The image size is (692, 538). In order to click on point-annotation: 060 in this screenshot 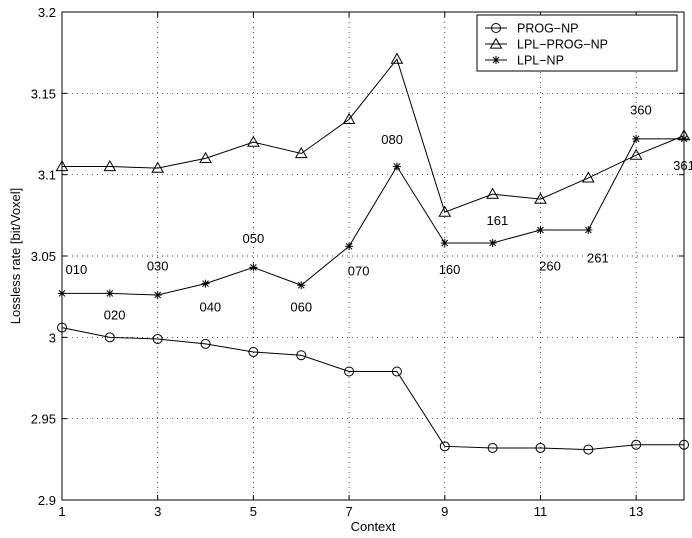, I will do `click(301, 306)`.